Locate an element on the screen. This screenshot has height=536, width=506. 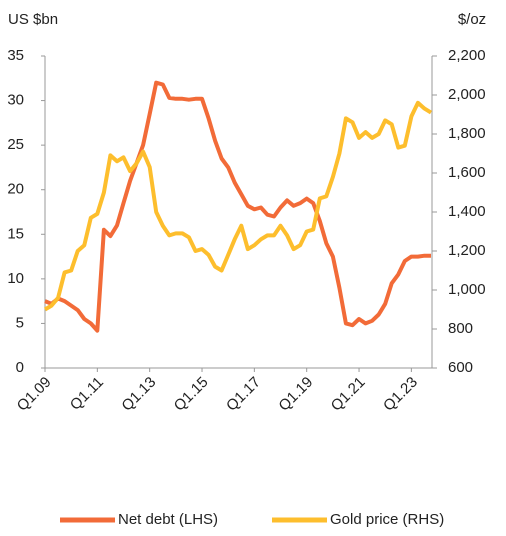
x-tick-label: Q1.13 is located at coordinates (138, 394).